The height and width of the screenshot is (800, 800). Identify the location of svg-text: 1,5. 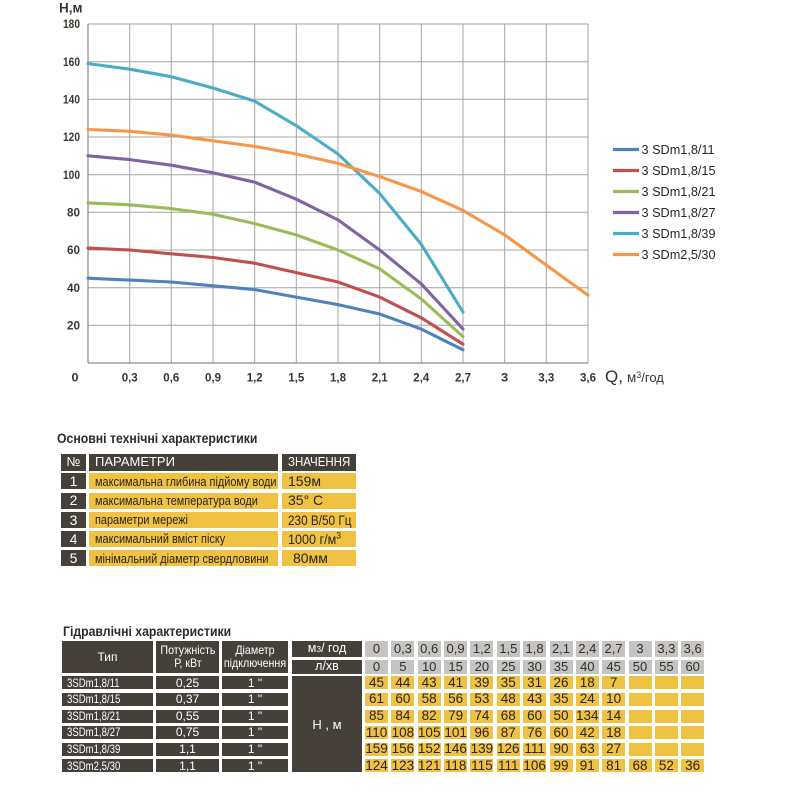
(296, 378).